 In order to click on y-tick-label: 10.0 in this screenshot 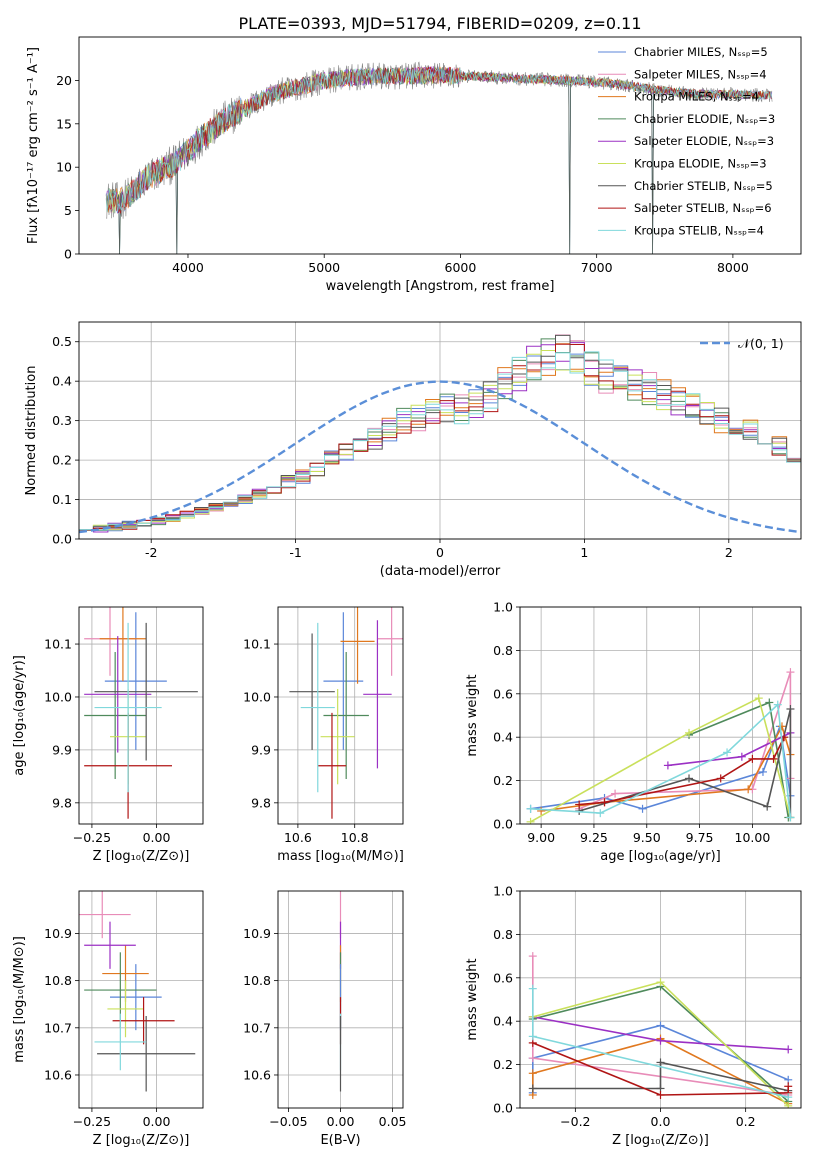, I will do `click(58, 696)`.